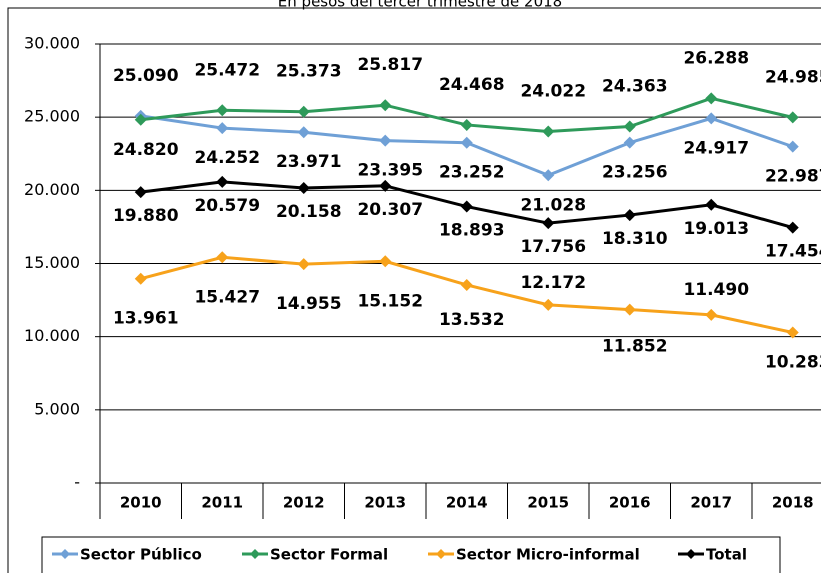 This screenshot has width=821, height=573. What do you see at coordinates (411, 554) in the screenshot?
I see `legend-box` at bounding box center [411, 554].